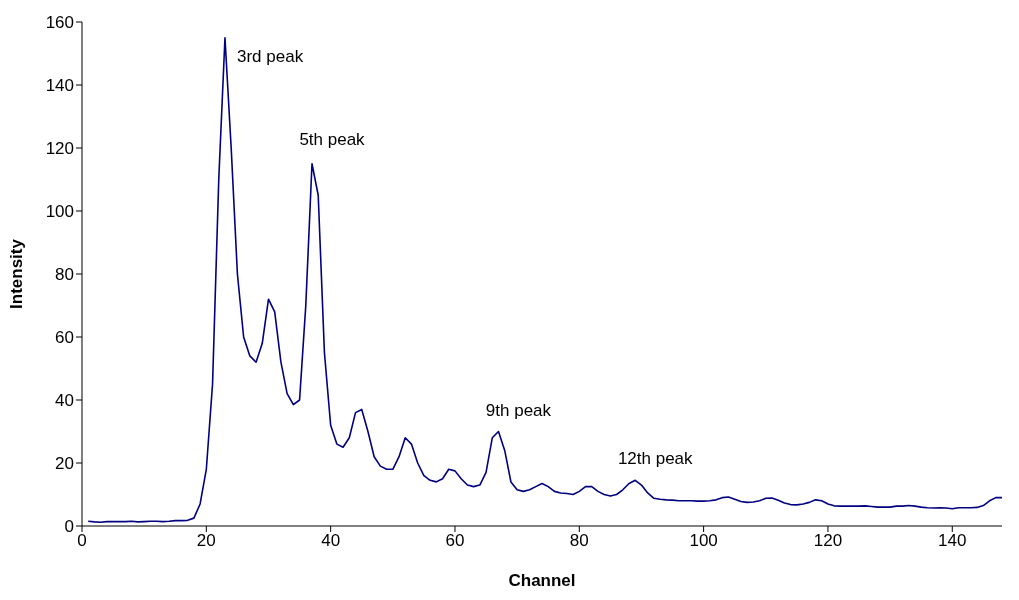 The height and width of the screenshot is (600, 1019). I want to click on annotation: 3rd peak, so click(270, 56).